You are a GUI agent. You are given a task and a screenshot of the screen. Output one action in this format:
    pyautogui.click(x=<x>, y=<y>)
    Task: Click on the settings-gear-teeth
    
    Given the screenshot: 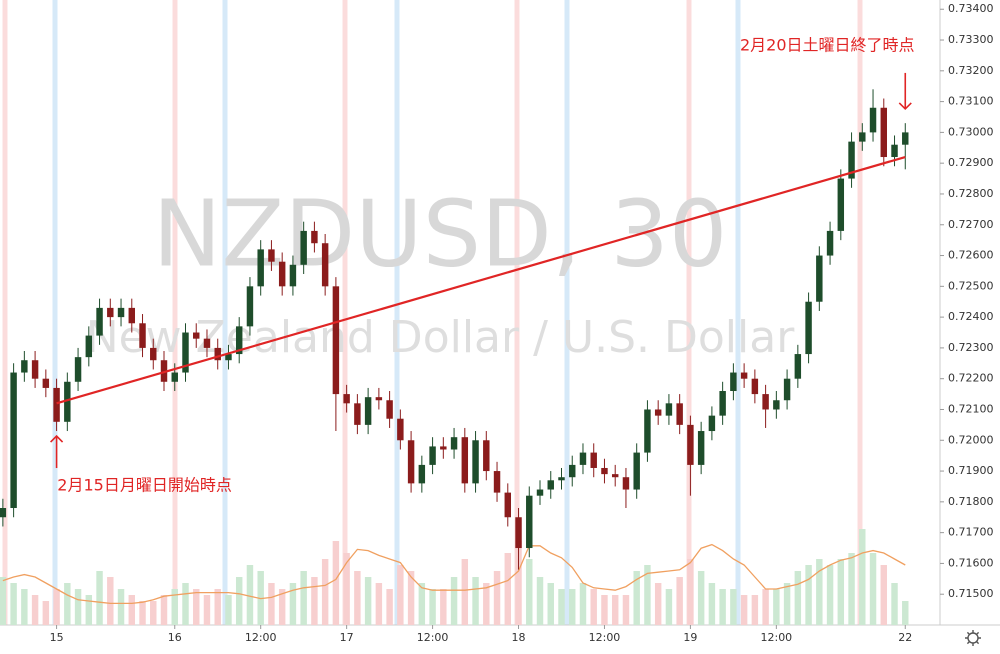 What is the action you would take?
    pyautogui.click(x=973, y=638)
    